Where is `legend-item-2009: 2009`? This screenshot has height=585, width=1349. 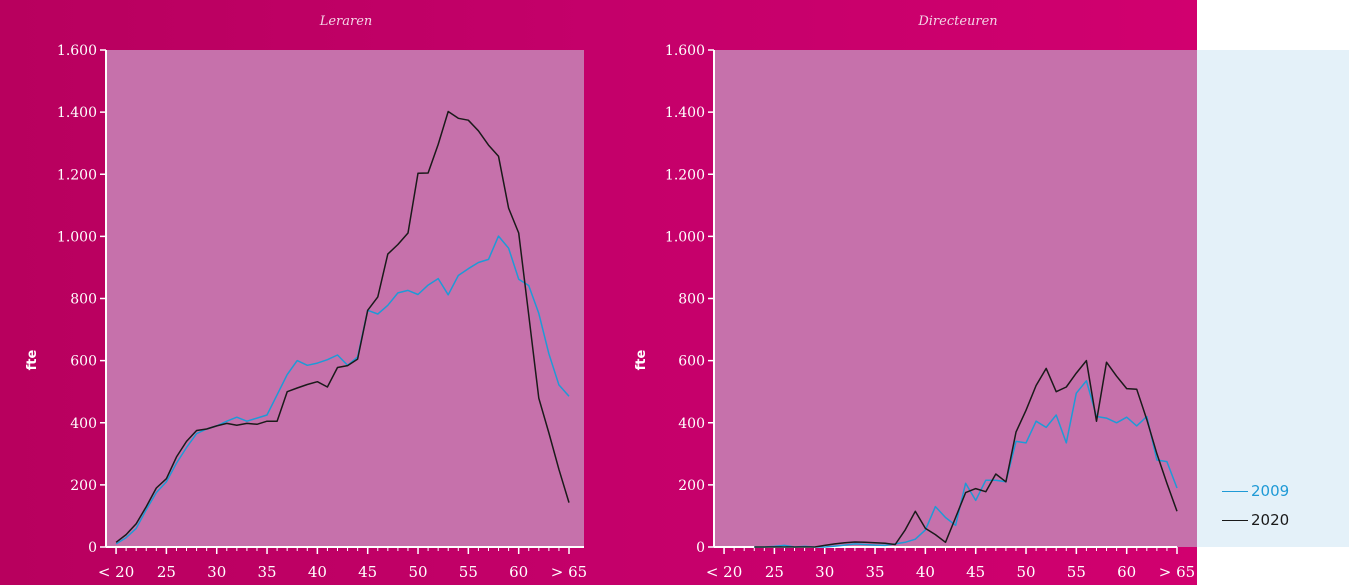
legend-item-2009: 2009 is located at coordinates (1255, 491).